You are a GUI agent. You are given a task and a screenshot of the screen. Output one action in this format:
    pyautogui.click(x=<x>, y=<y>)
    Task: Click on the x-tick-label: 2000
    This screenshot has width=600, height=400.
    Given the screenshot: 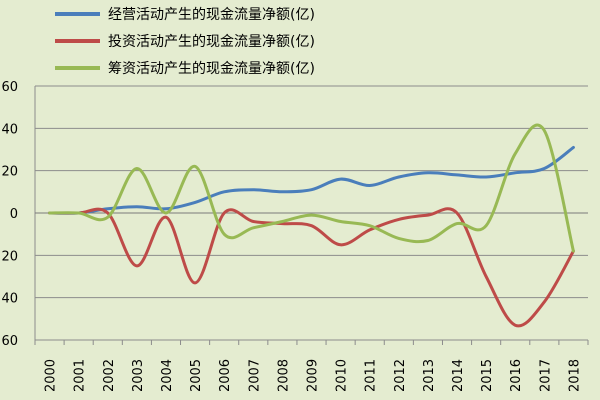 What is the action you would take?
    pyautogui.click(x=51, y=375)
    